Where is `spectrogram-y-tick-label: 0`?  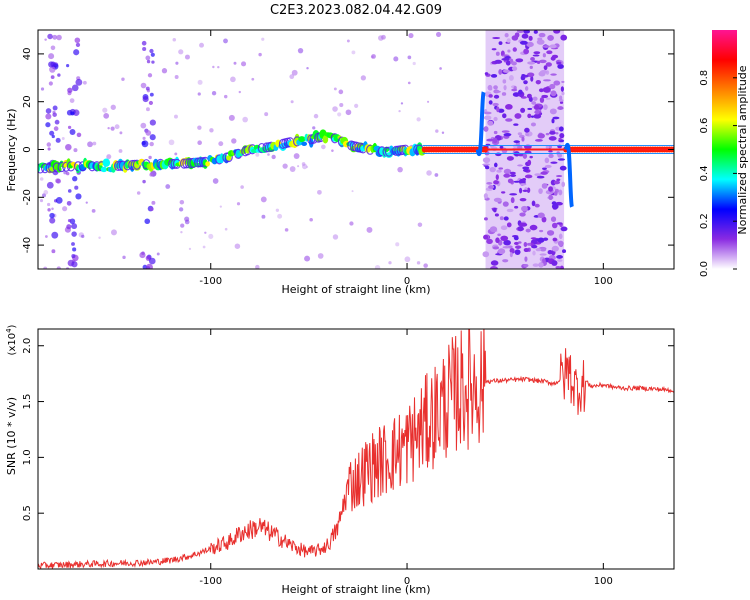
spectrogram-y-tick-label: 0 is located at coordinates (27, 149).